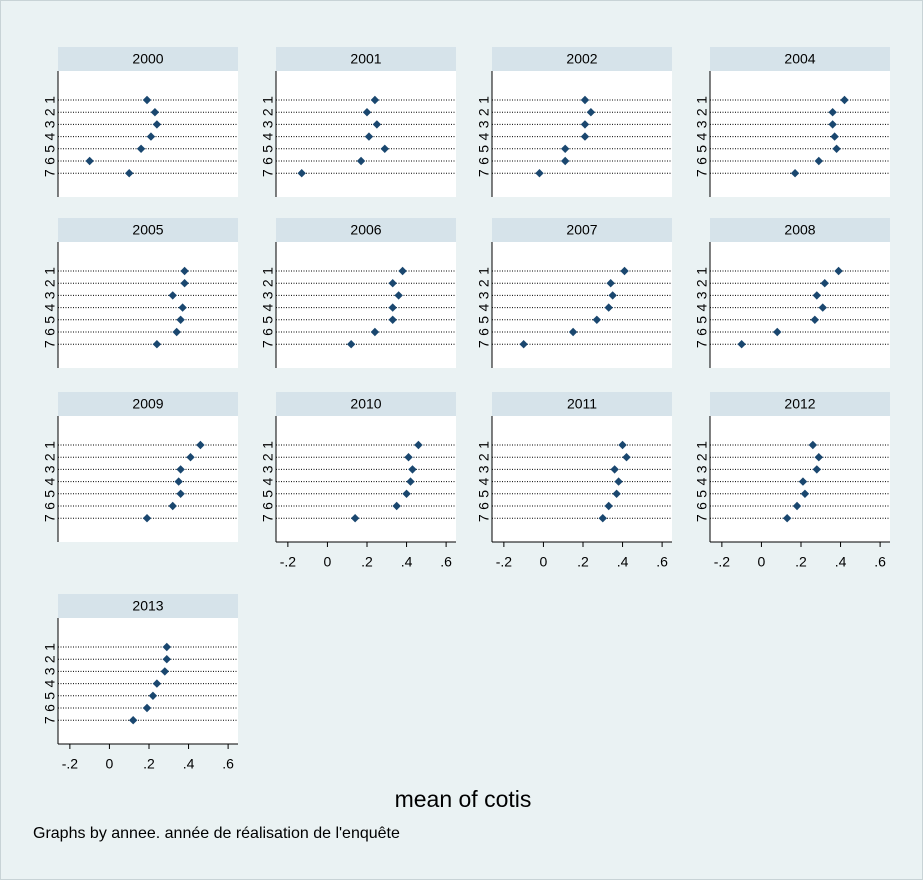 The width and height of the screenshot is (923, 880). I want to click on panel-title: 2006, so click(365, 230).